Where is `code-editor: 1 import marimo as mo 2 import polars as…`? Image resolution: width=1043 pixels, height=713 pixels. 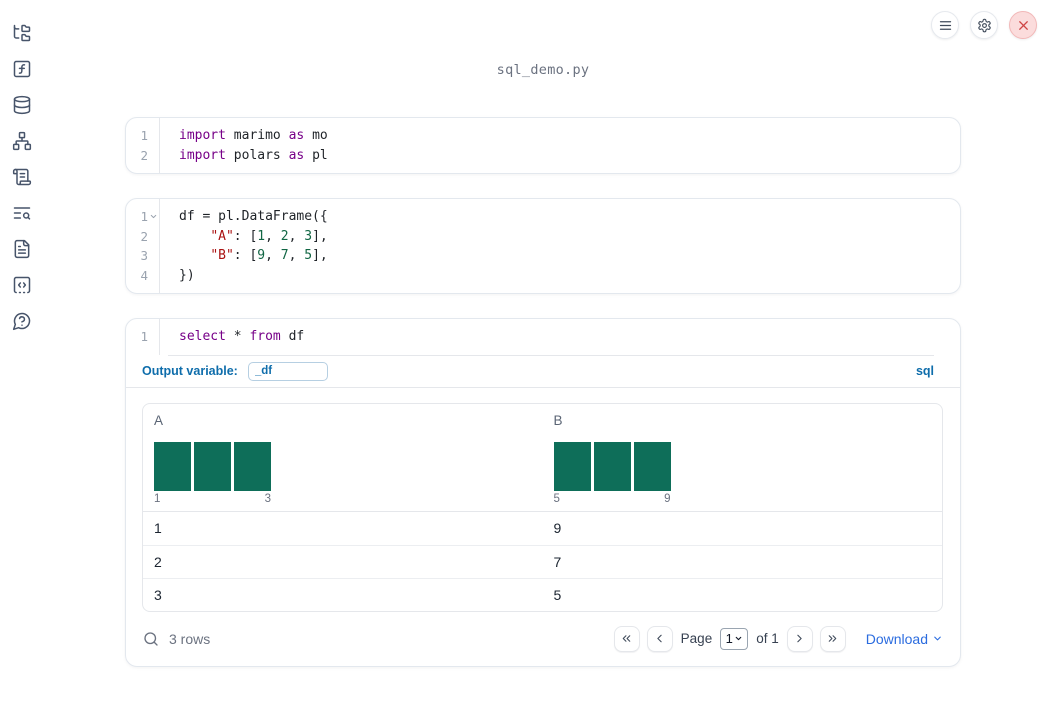
code-editor: 1 import marimo as mo 2 import polars as… is located at coordinates (543, 145).